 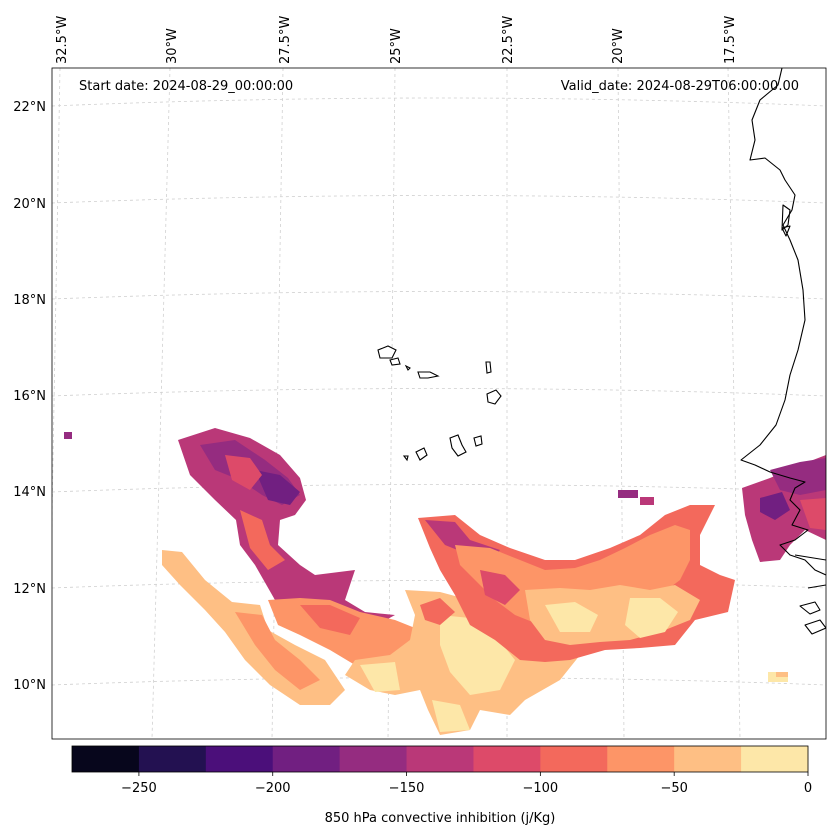 What do you see at coordinates (407, 788) in the screenshot?
I see `colorbar-tick-label: −150` at bounding box center [407, 788].